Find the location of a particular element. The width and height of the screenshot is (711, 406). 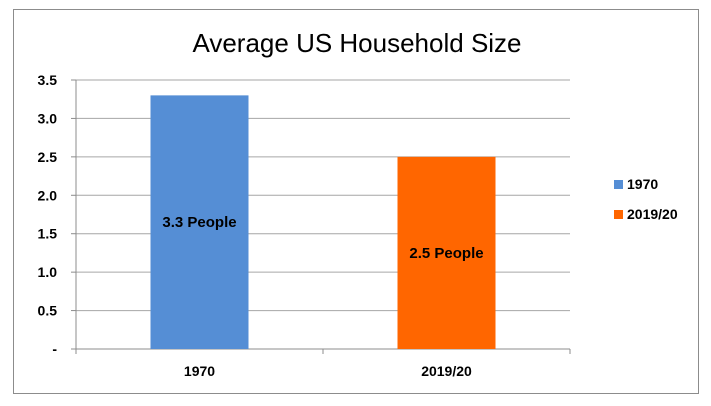

bar-1970 is located at coordinates (199, 222).